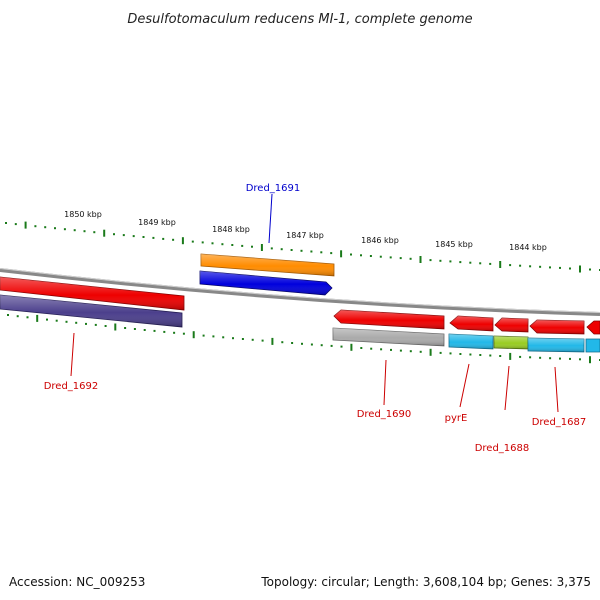  Describe the element at coordinates (471, 341) in the screenshot. I see `feature-pyre-cds` at that location.